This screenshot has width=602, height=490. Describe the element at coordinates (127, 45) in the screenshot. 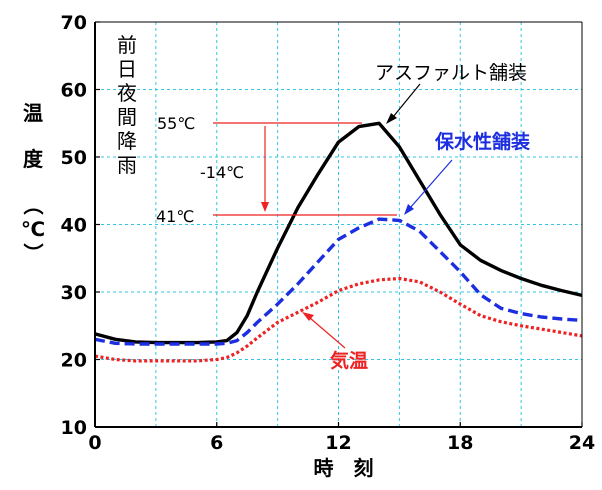

I see `note-char: 前` at that location.